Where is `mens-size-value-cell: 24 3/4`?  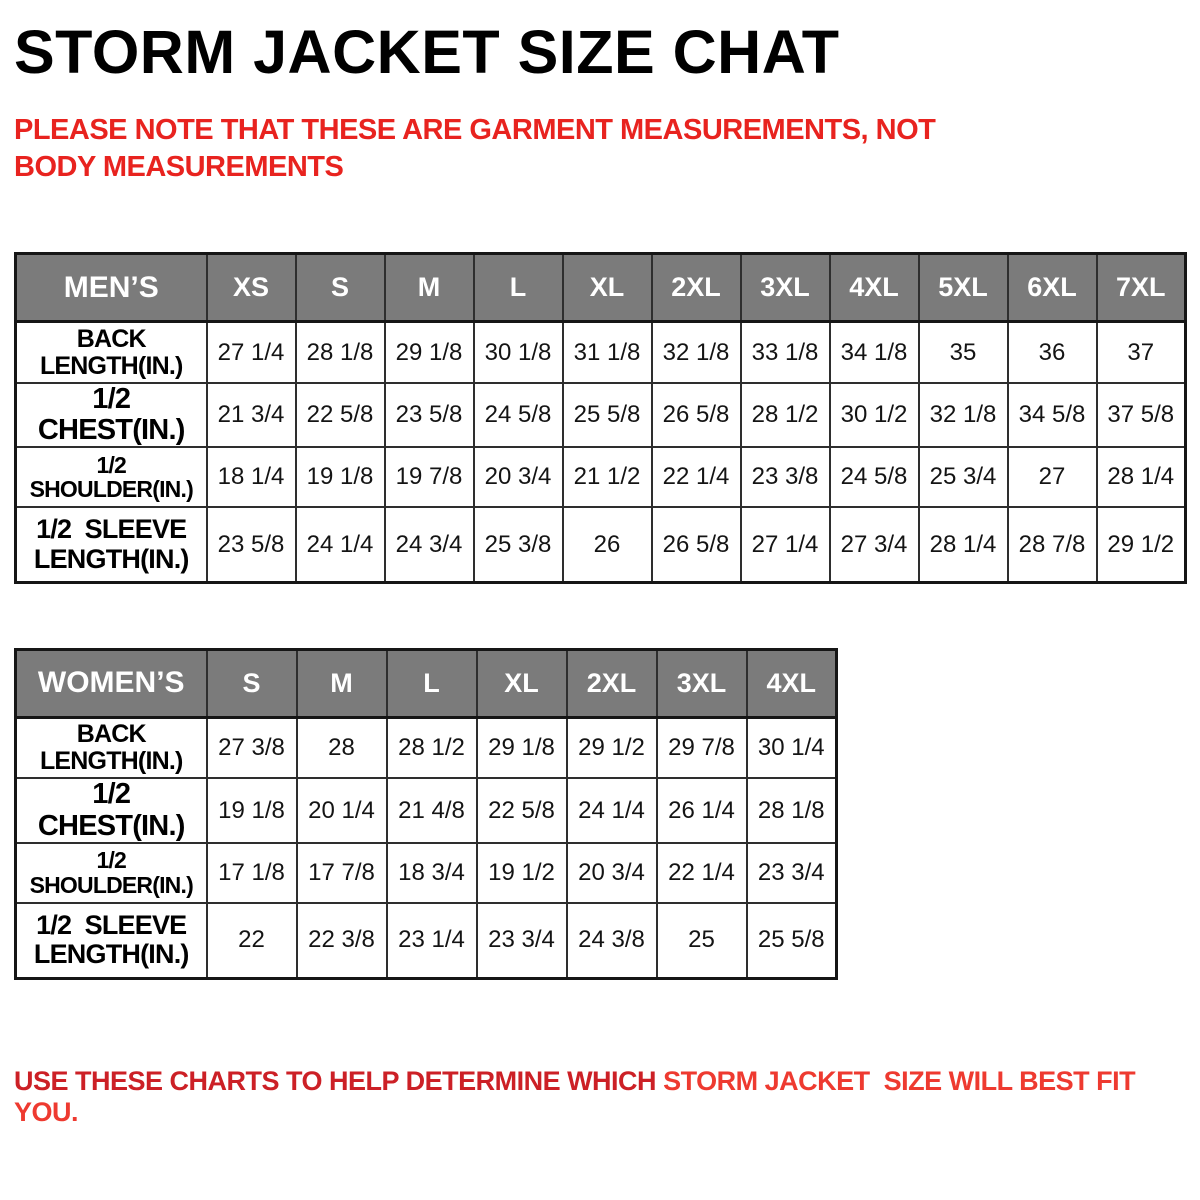
mens-size-value-cell: 24 3/4 is located at coordinates (429, 545).